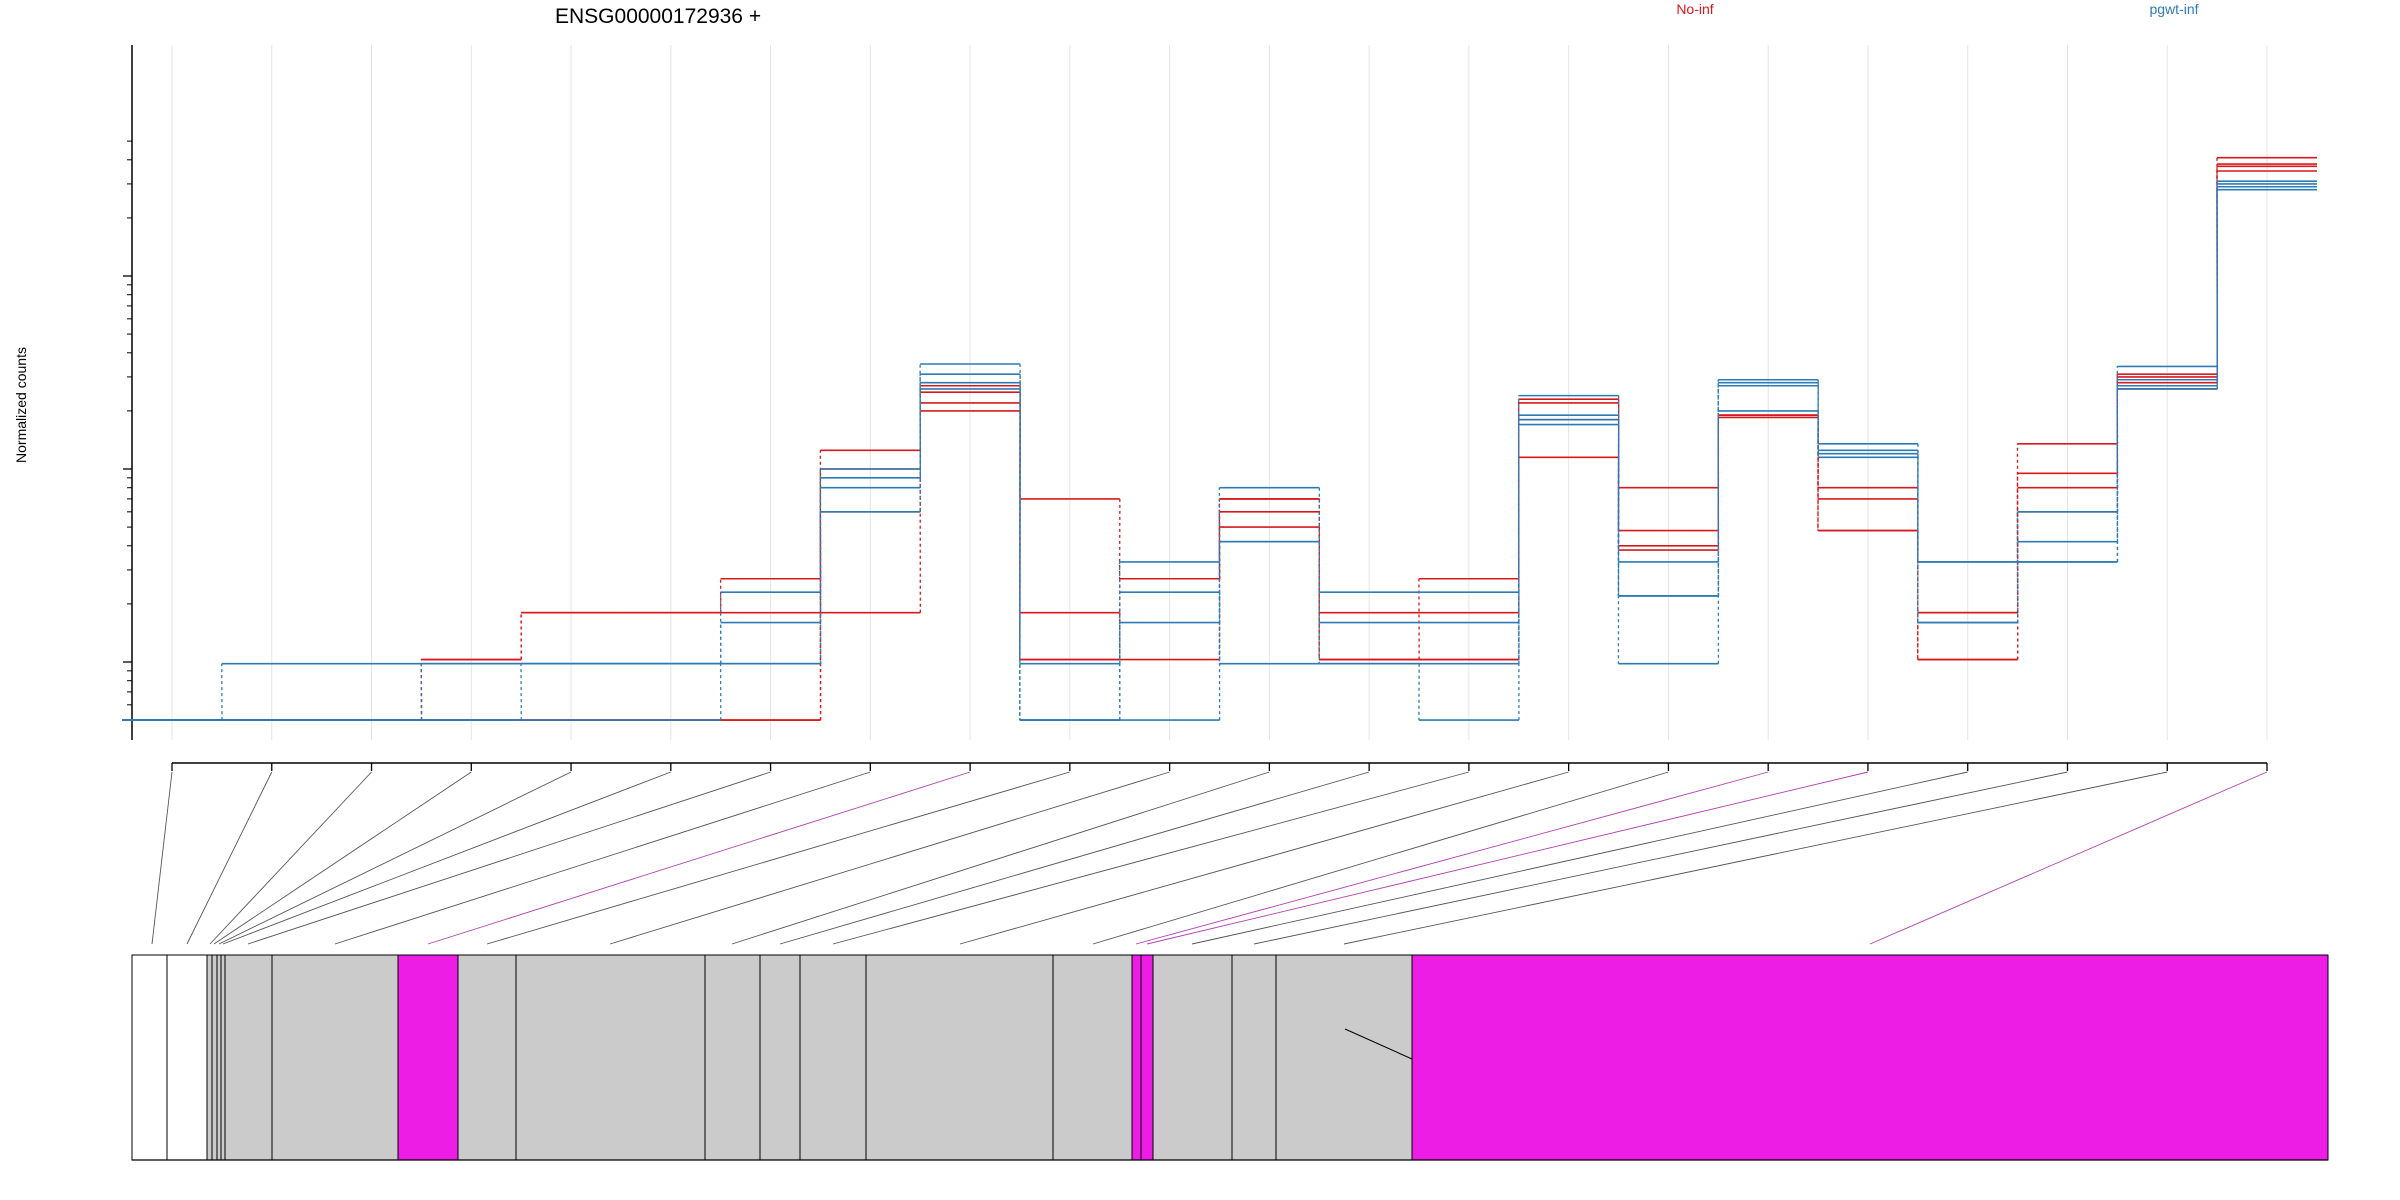 This screenshot has width=2400, height=1200. Describe the element at coordinates (149, 1057) in the screenshot. I see `exon-box-e001` at that location.